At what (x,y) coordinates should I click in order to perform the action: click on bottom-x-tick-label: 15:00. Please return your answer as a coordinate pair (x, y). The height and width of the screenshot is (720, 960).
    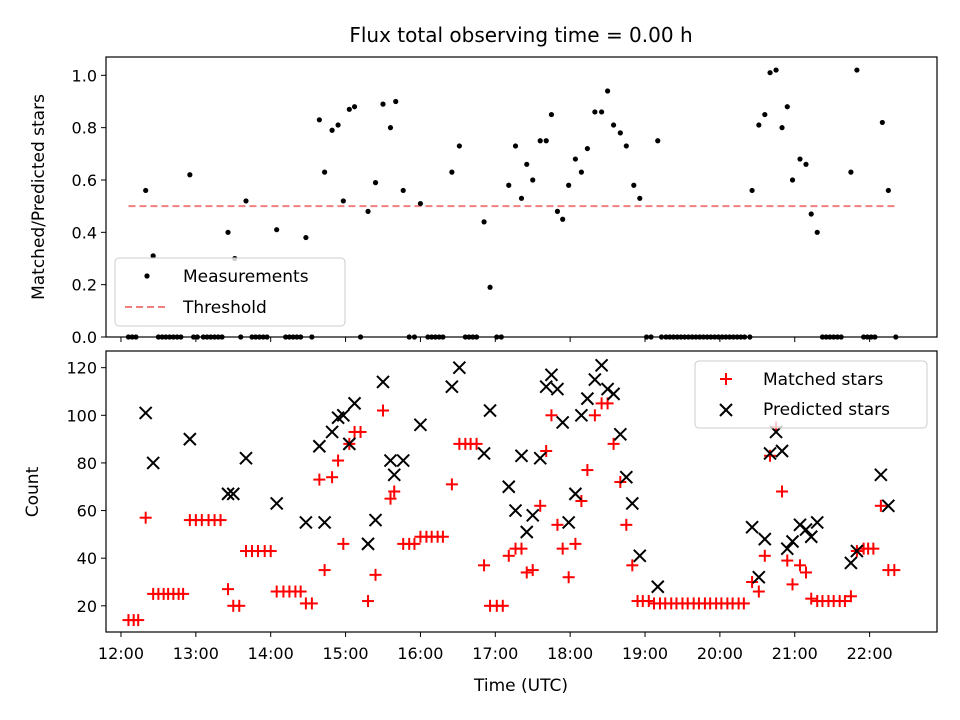
    Looking at the image, I should click on (346, 653).